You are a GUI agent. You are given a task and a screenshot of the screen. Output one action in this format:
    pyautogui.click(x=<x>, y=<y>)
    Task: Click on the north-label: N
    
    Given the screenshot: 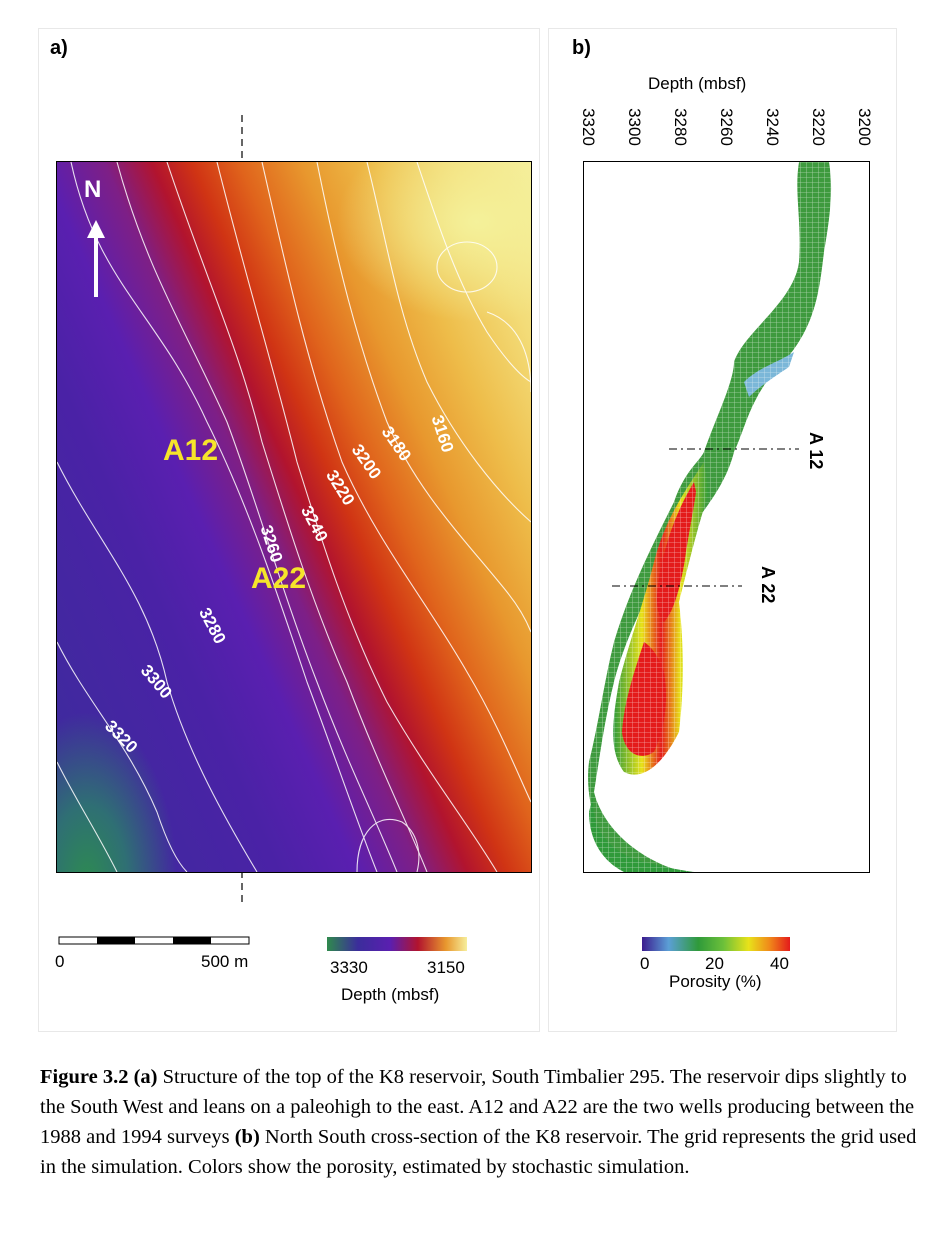 What is the action you would take?
    pyautogui.click(x=93, y=189)
    